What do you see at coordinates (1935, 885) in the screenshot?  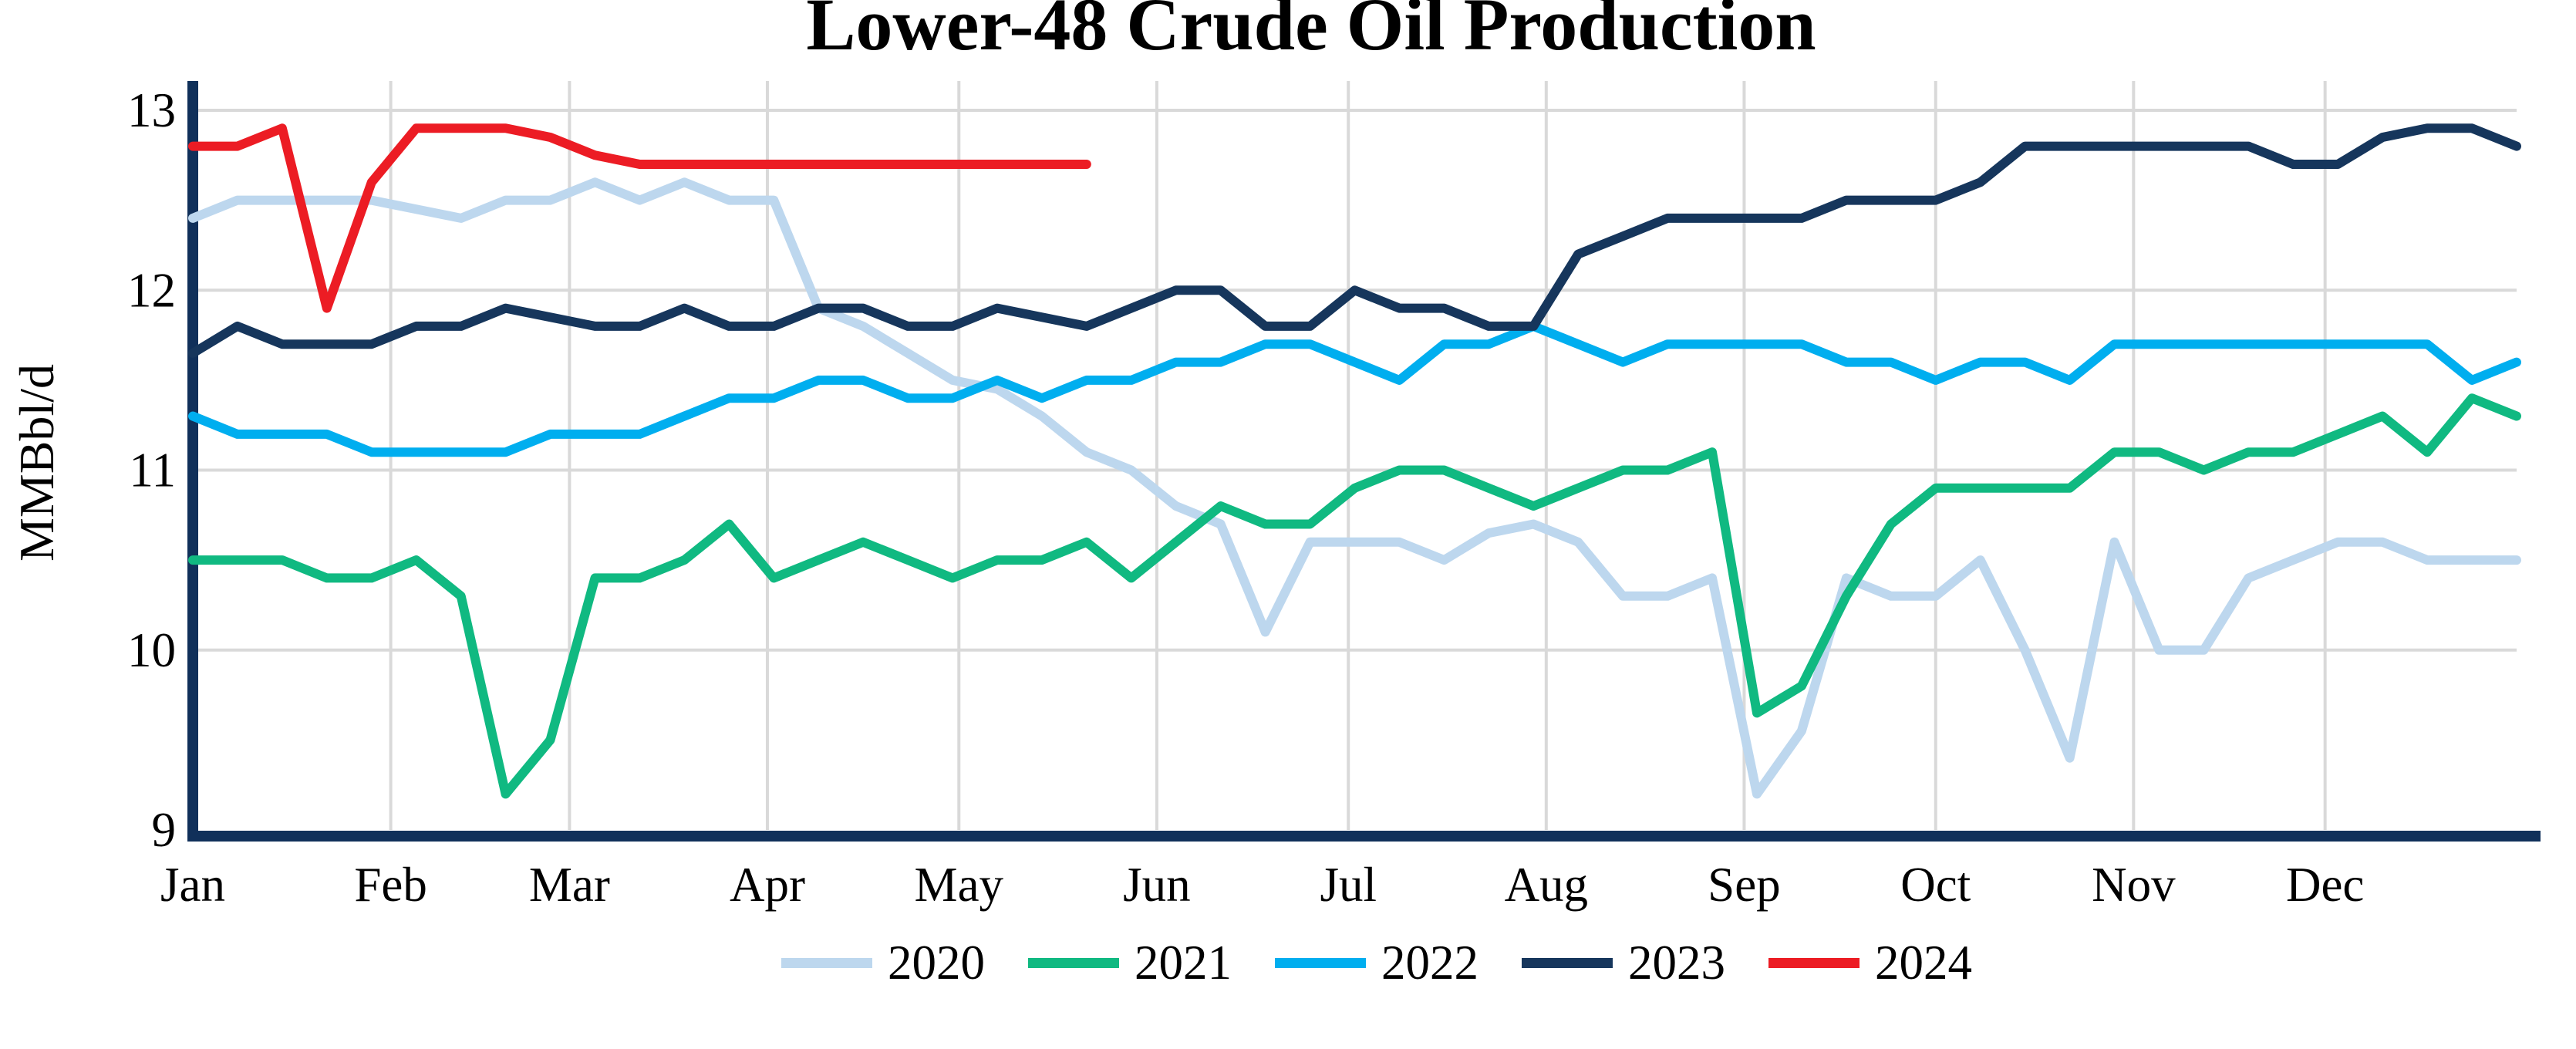 I see `x-tick-label-Oct: Oct` at bounding box center [1935, 885].